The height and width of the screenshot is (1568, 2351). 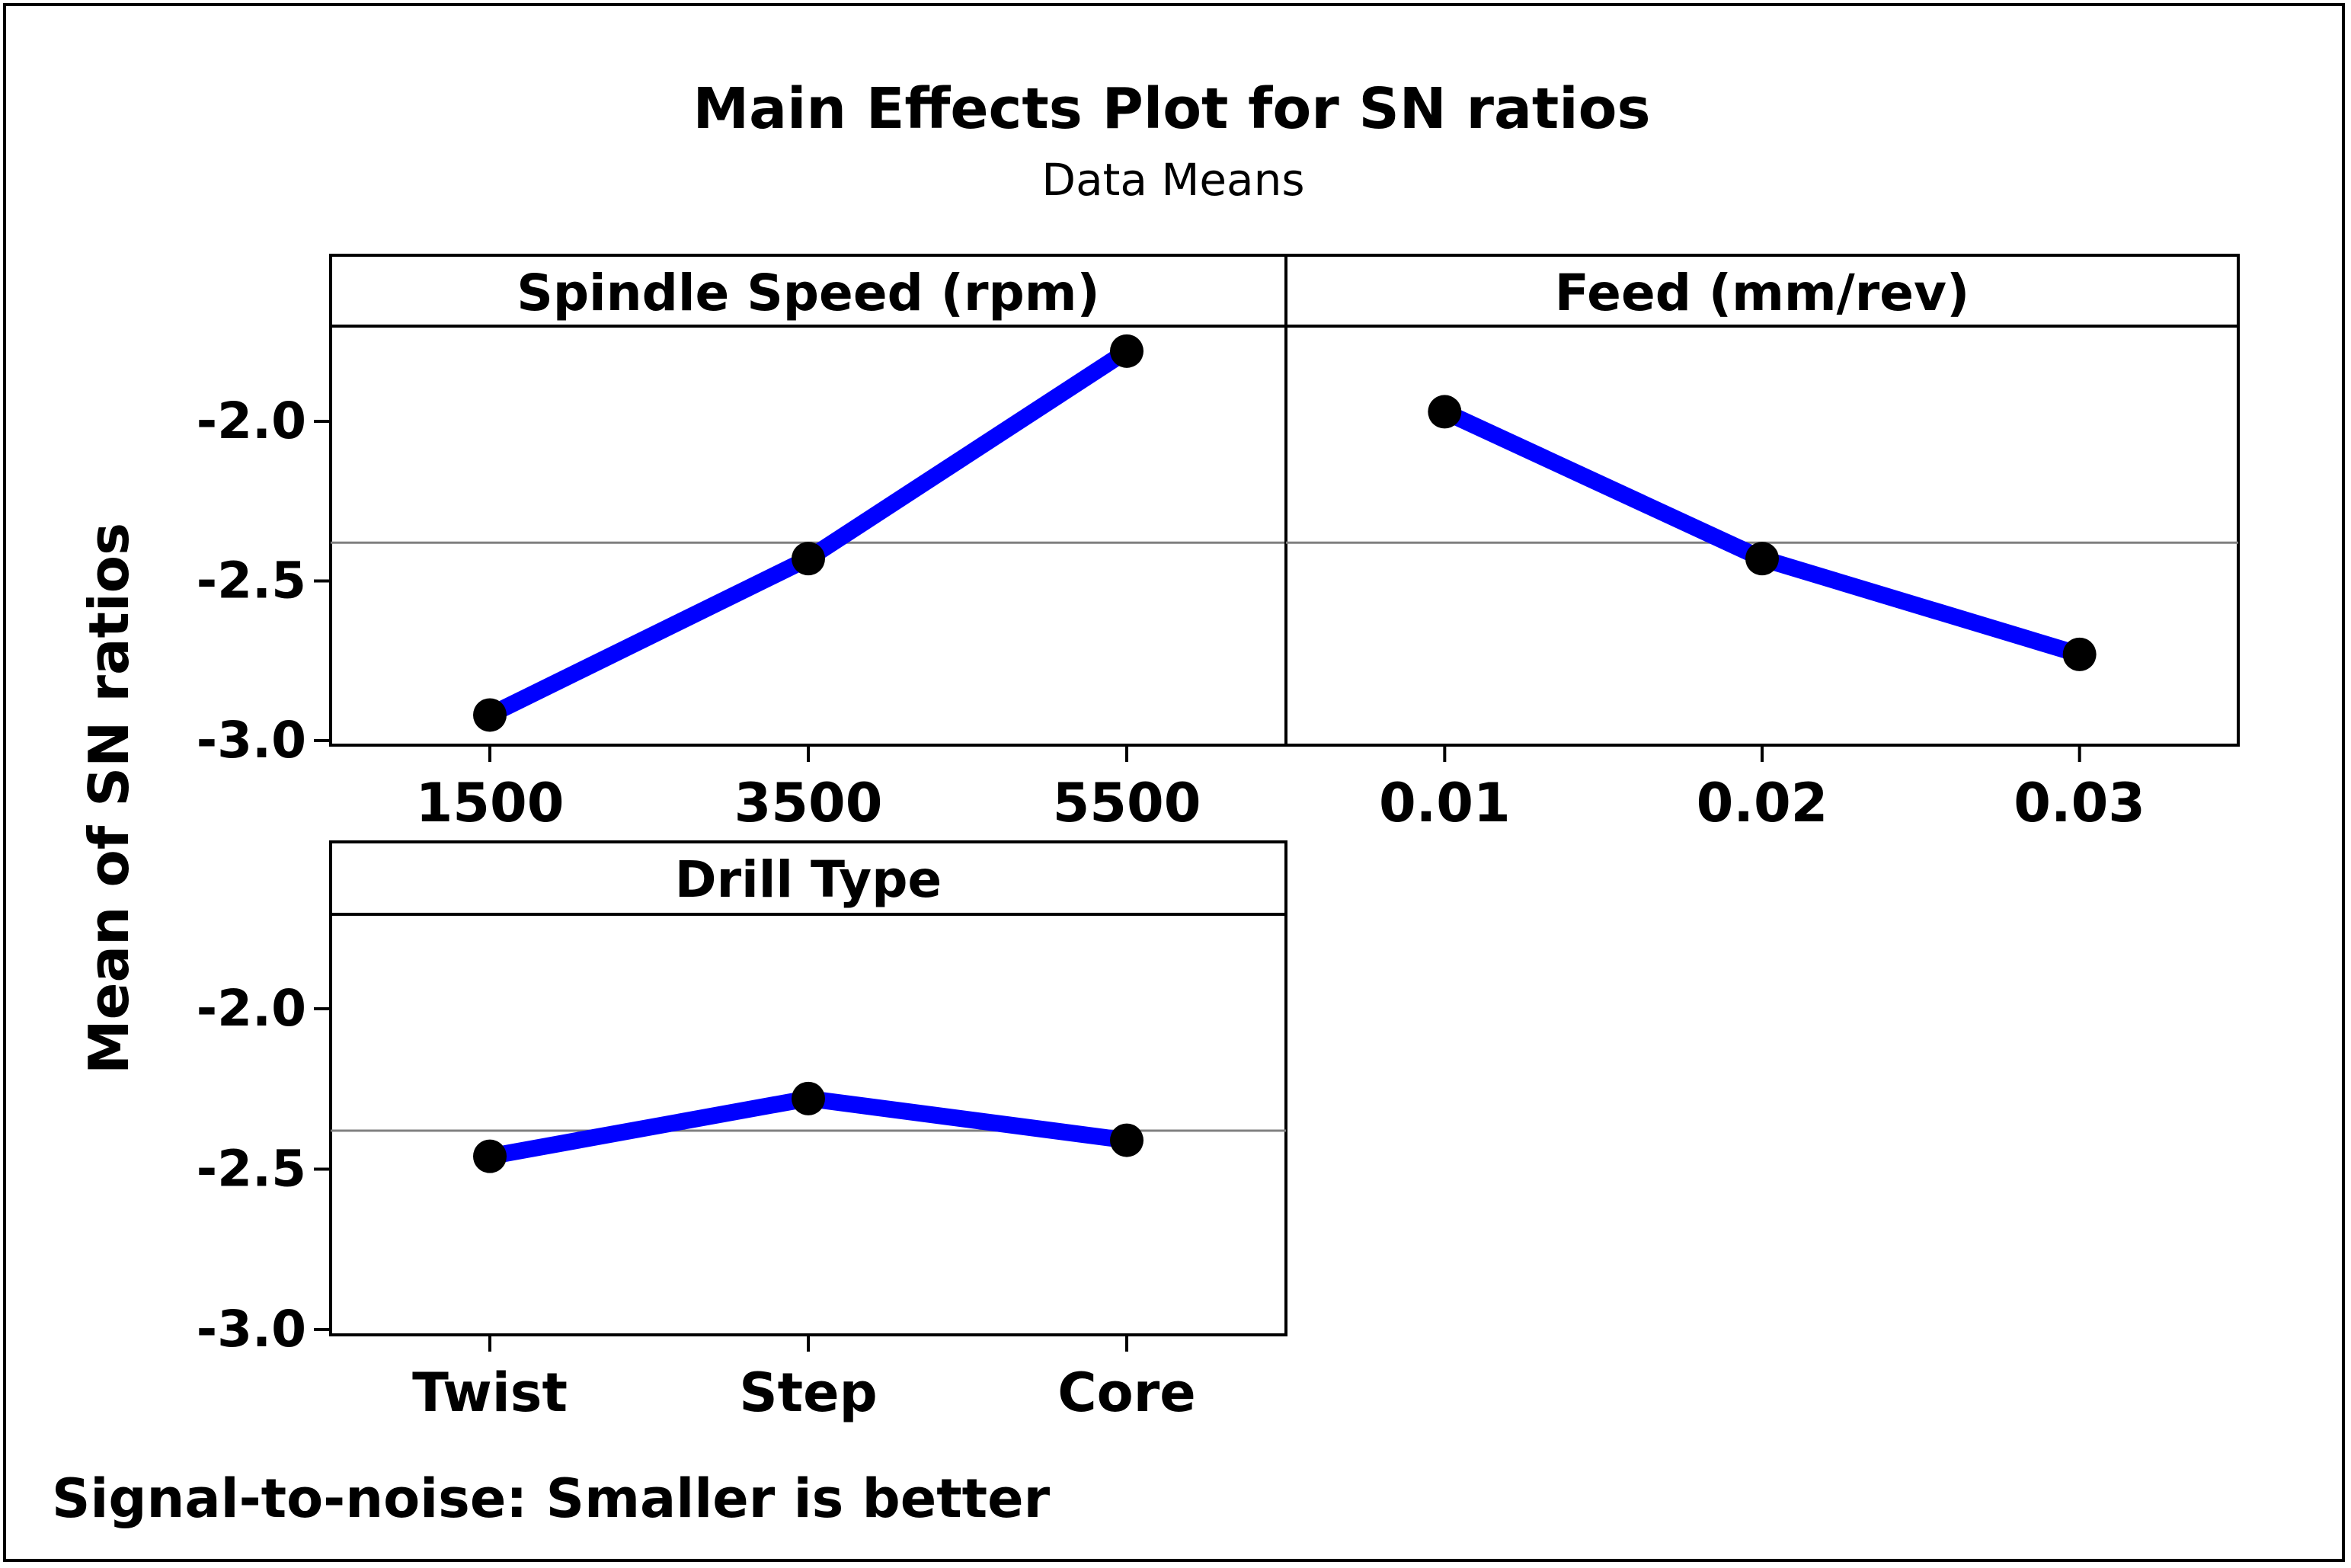 I want to click on x-tick-label: Step, so click(x=808, y=1393).